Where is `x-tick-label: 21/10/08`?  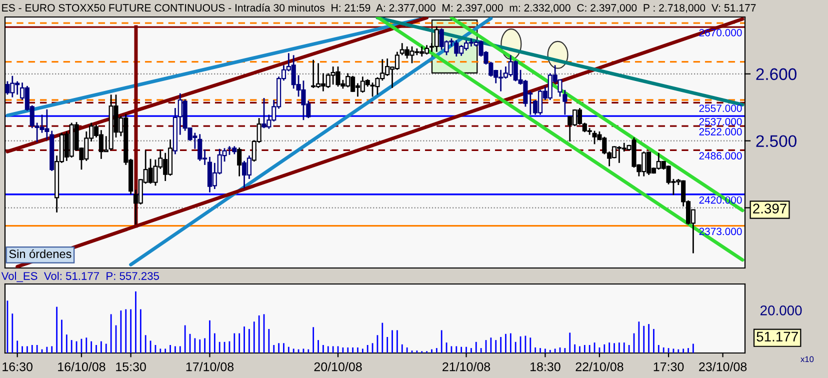 x-tick-label: 21/10/08 is located at coordinates (466, 367).